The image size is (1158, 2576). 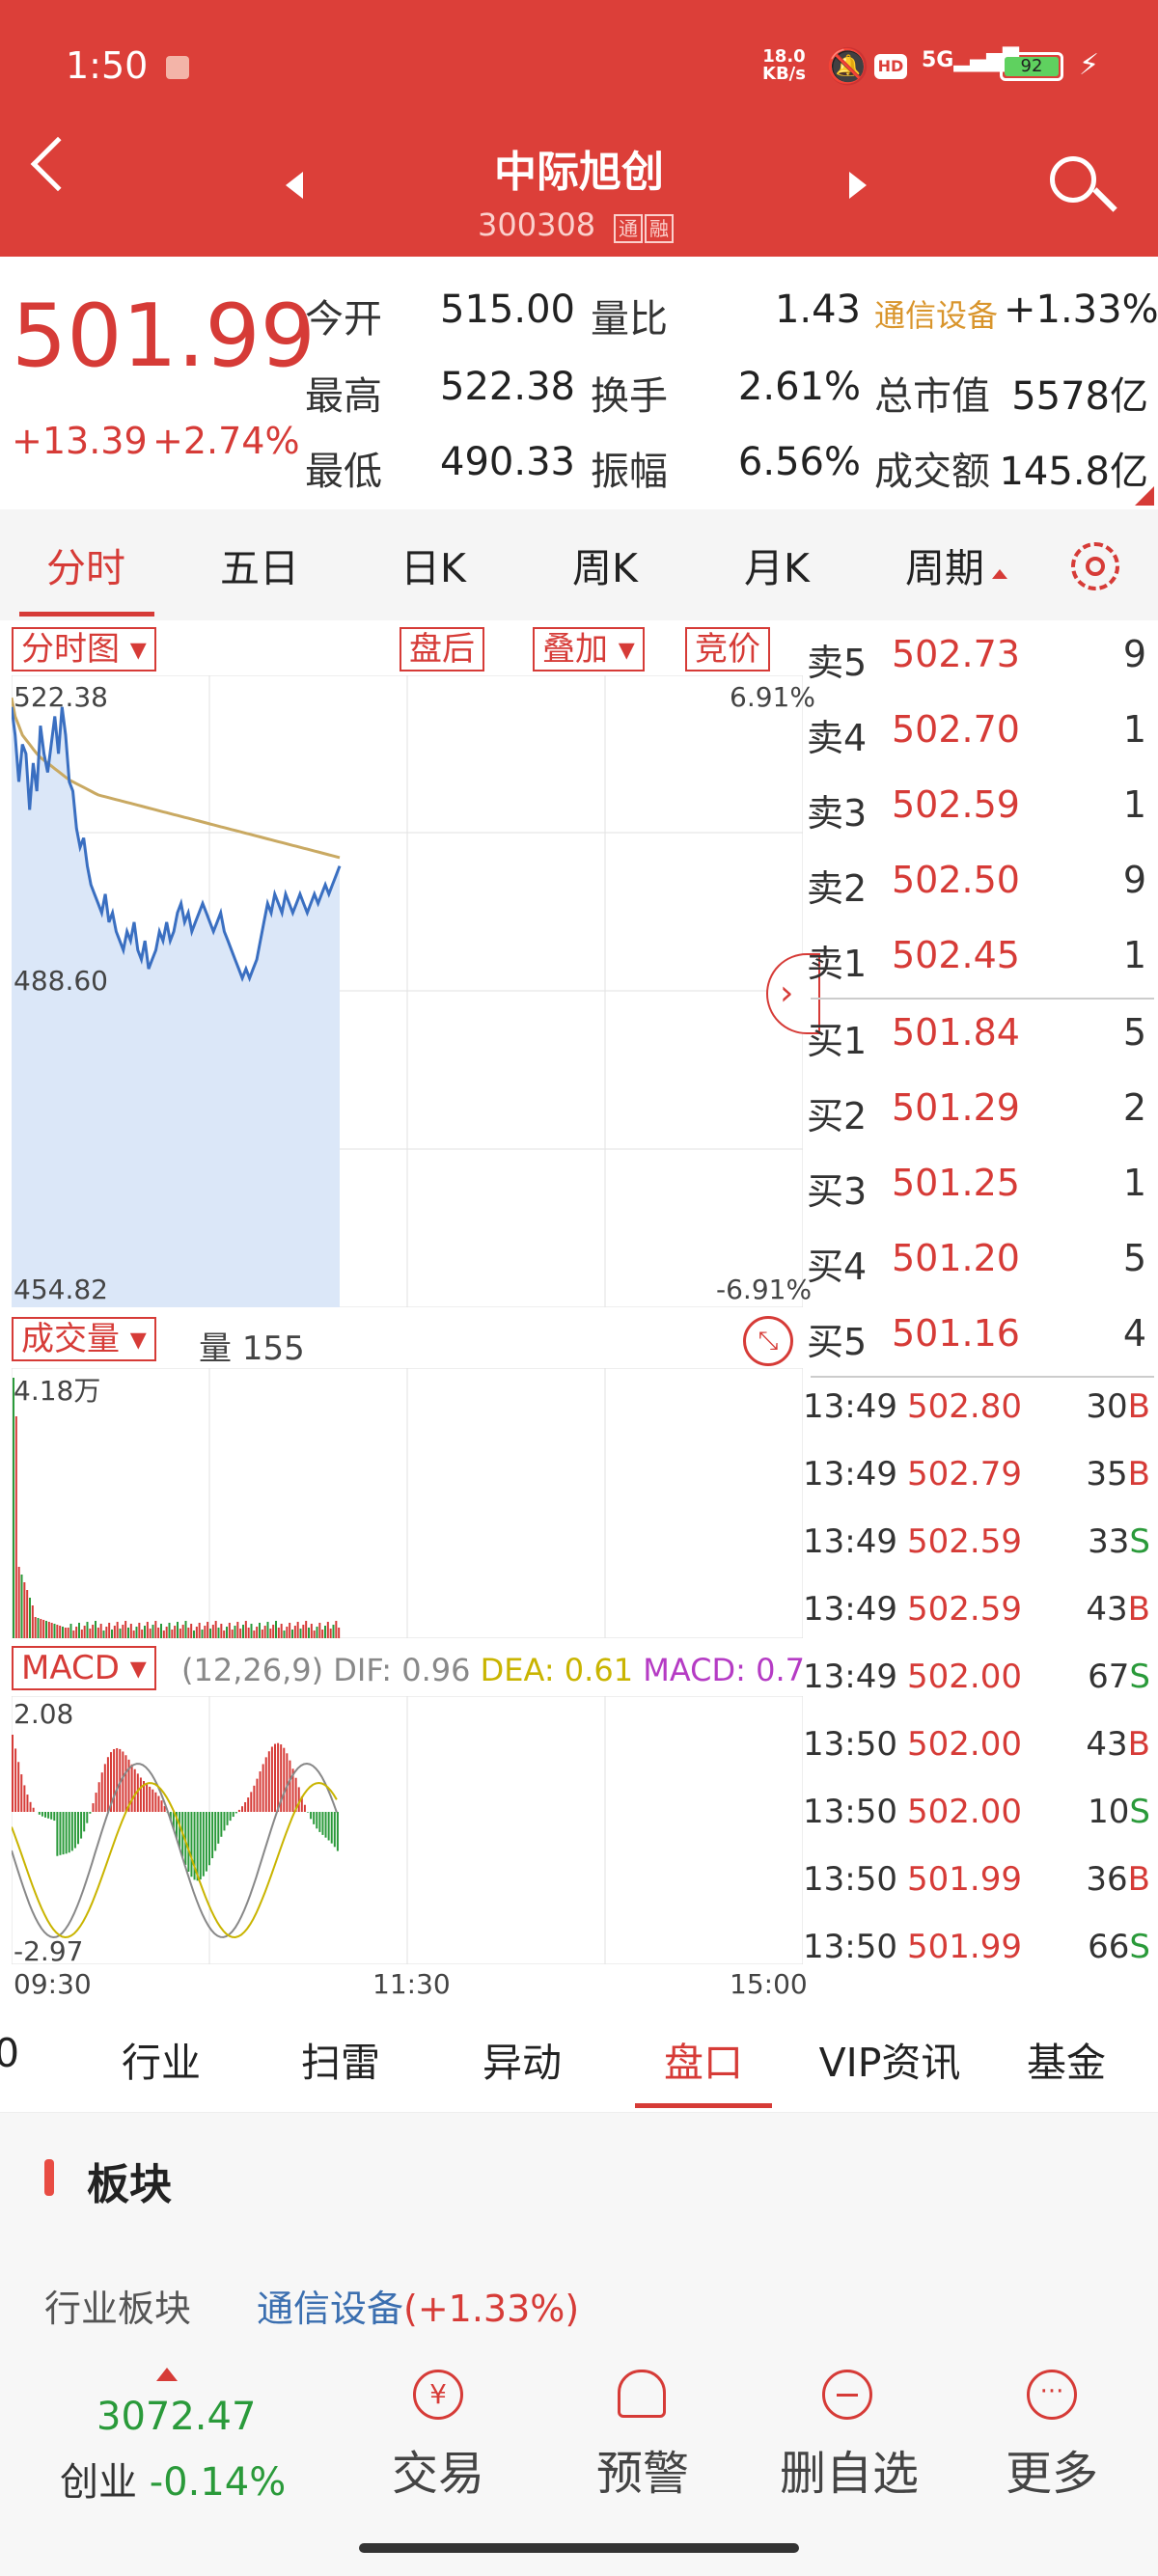 I want to click on tick-row: 13:49 502.59 33S, so click(x=980, y=1551).